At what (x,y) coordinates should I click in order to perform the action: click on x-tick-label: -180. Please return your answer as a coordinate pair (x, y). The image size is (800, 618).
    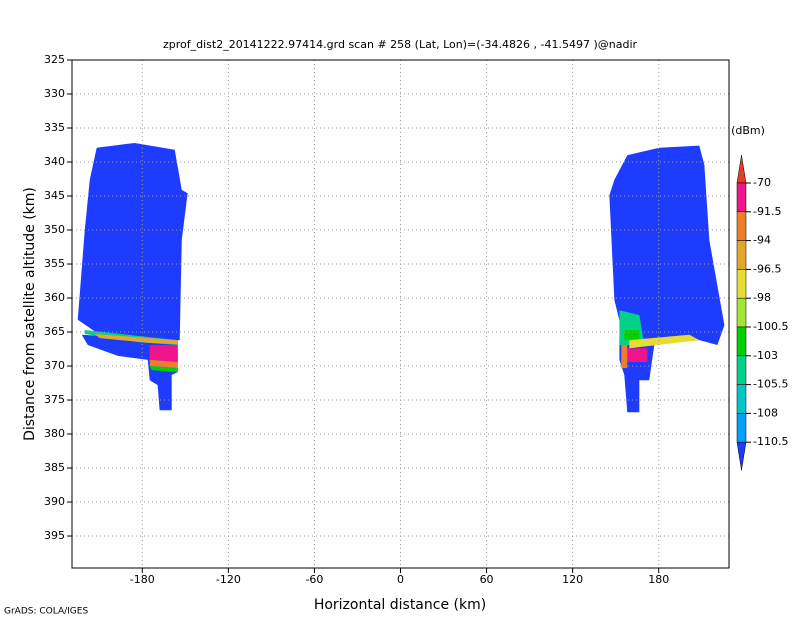
    Looking at the image, I should click on (142, 579).